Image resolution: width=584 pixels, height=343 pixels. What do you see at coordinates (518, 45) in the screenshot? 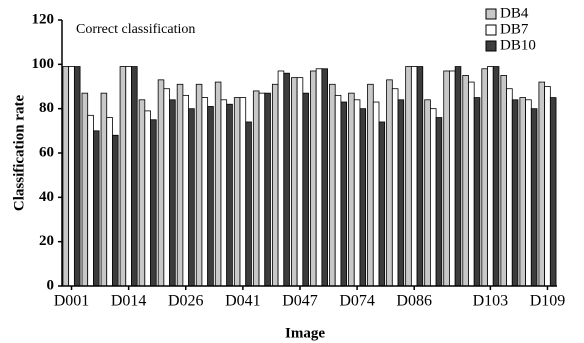
I see `legend-label: DB10` at bounding box center [518, 45].